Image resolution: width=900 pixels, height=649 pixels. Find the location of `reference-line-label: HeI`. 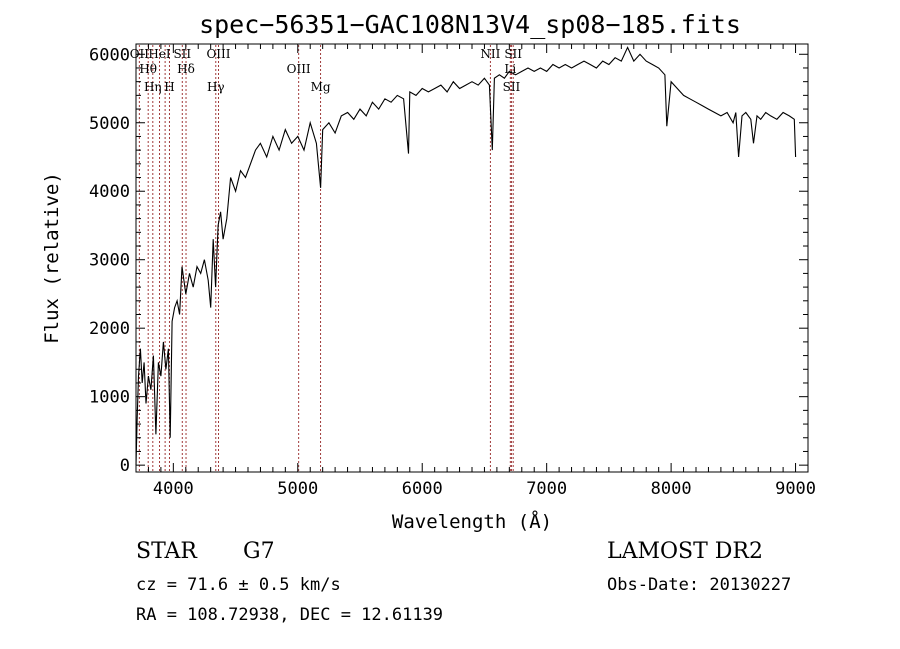

reference-line-label: HeI is located at coordinates (159, 54).